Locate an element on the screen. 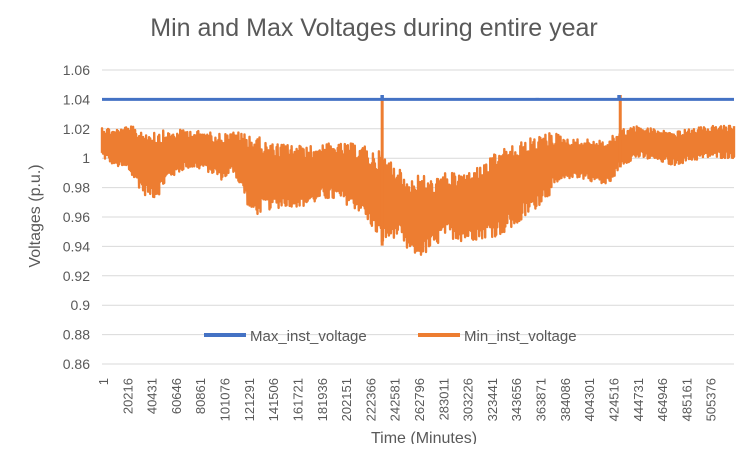 The height and width of the screenshot is (449, 748). y-tick-label: 0.92 is located at coordinates (76, 276).